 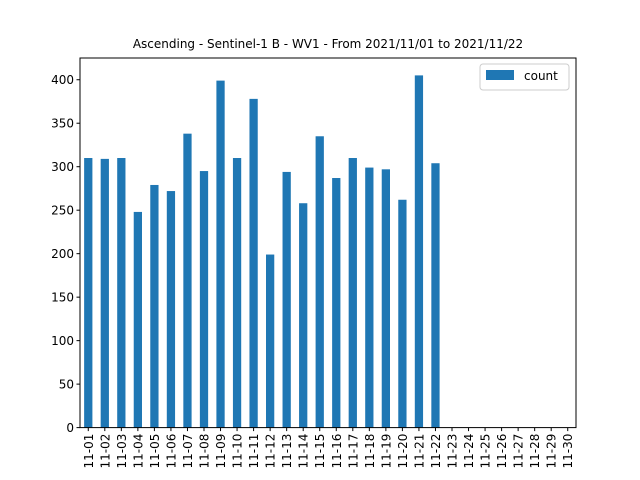 What do you see at coordinates (238, 451) in the screenshot?
I see `x-tick-label: 11-10` at bounding box center [238, 451].